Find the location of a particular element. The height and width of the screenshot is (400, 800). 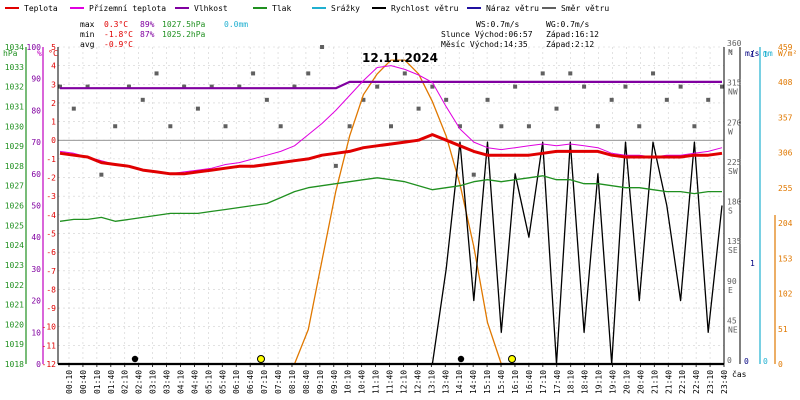

temp-tick-label: 4 is located at coordinates (53, 66).